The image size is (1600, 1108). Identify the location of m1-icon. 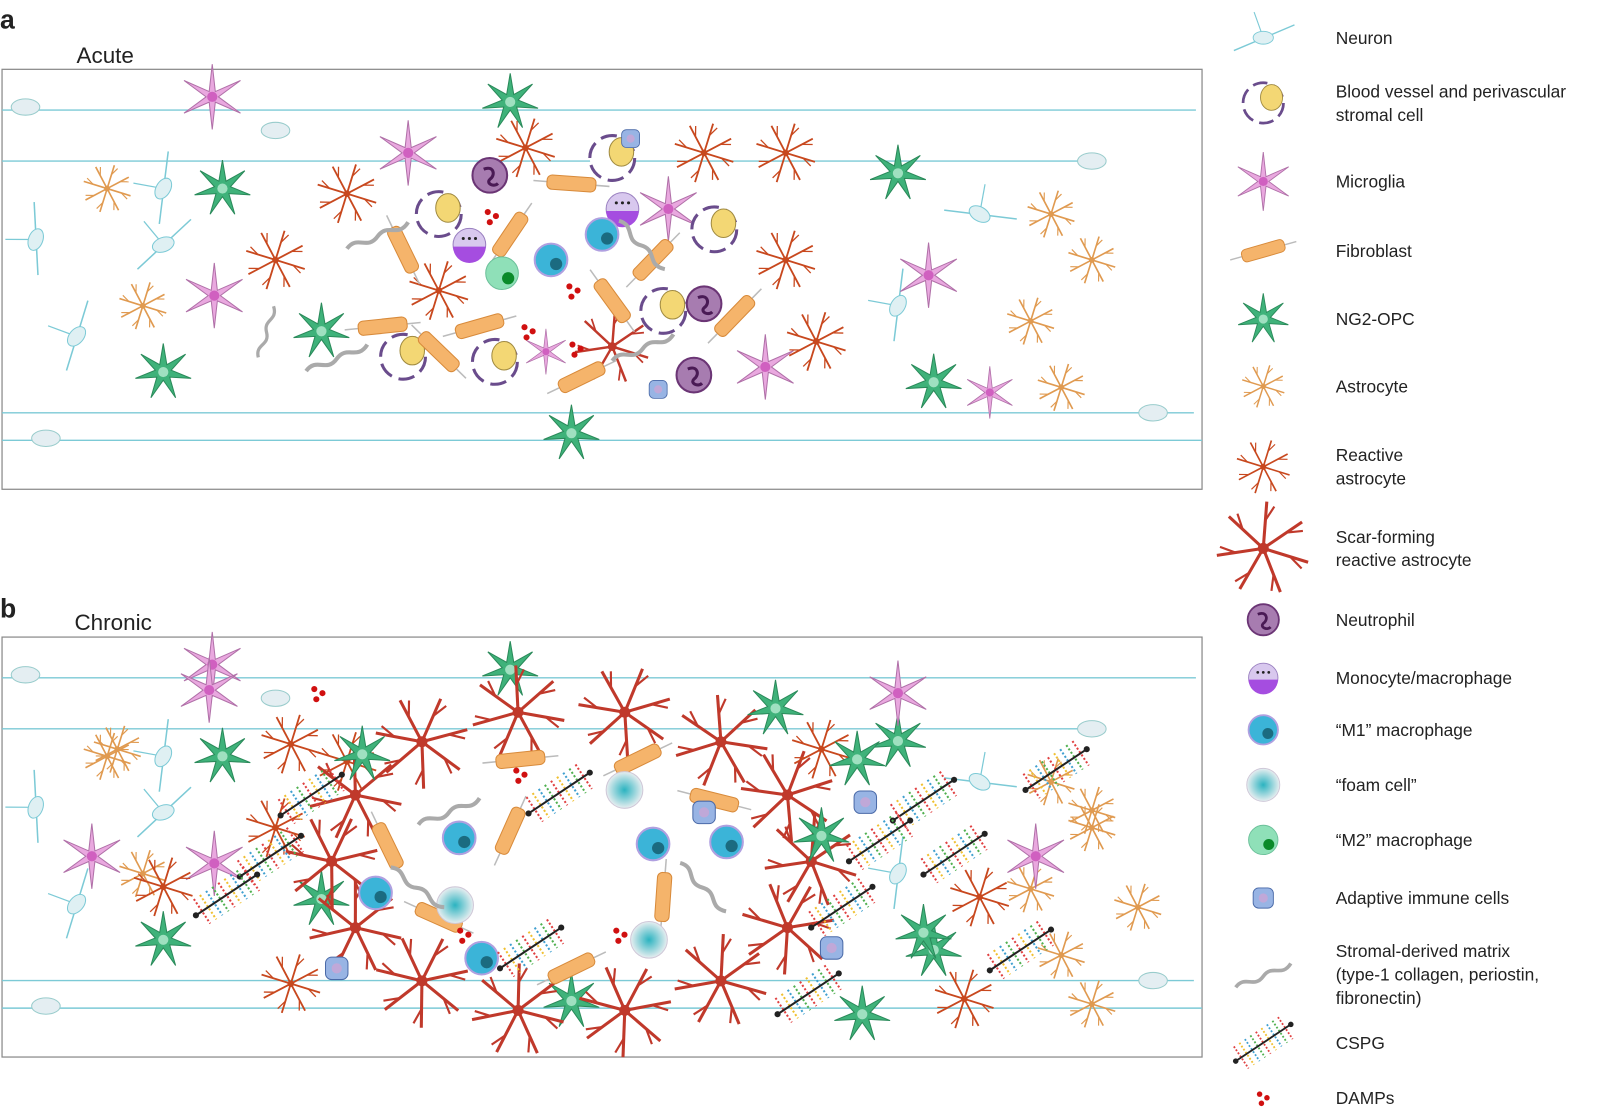
(551, 260).